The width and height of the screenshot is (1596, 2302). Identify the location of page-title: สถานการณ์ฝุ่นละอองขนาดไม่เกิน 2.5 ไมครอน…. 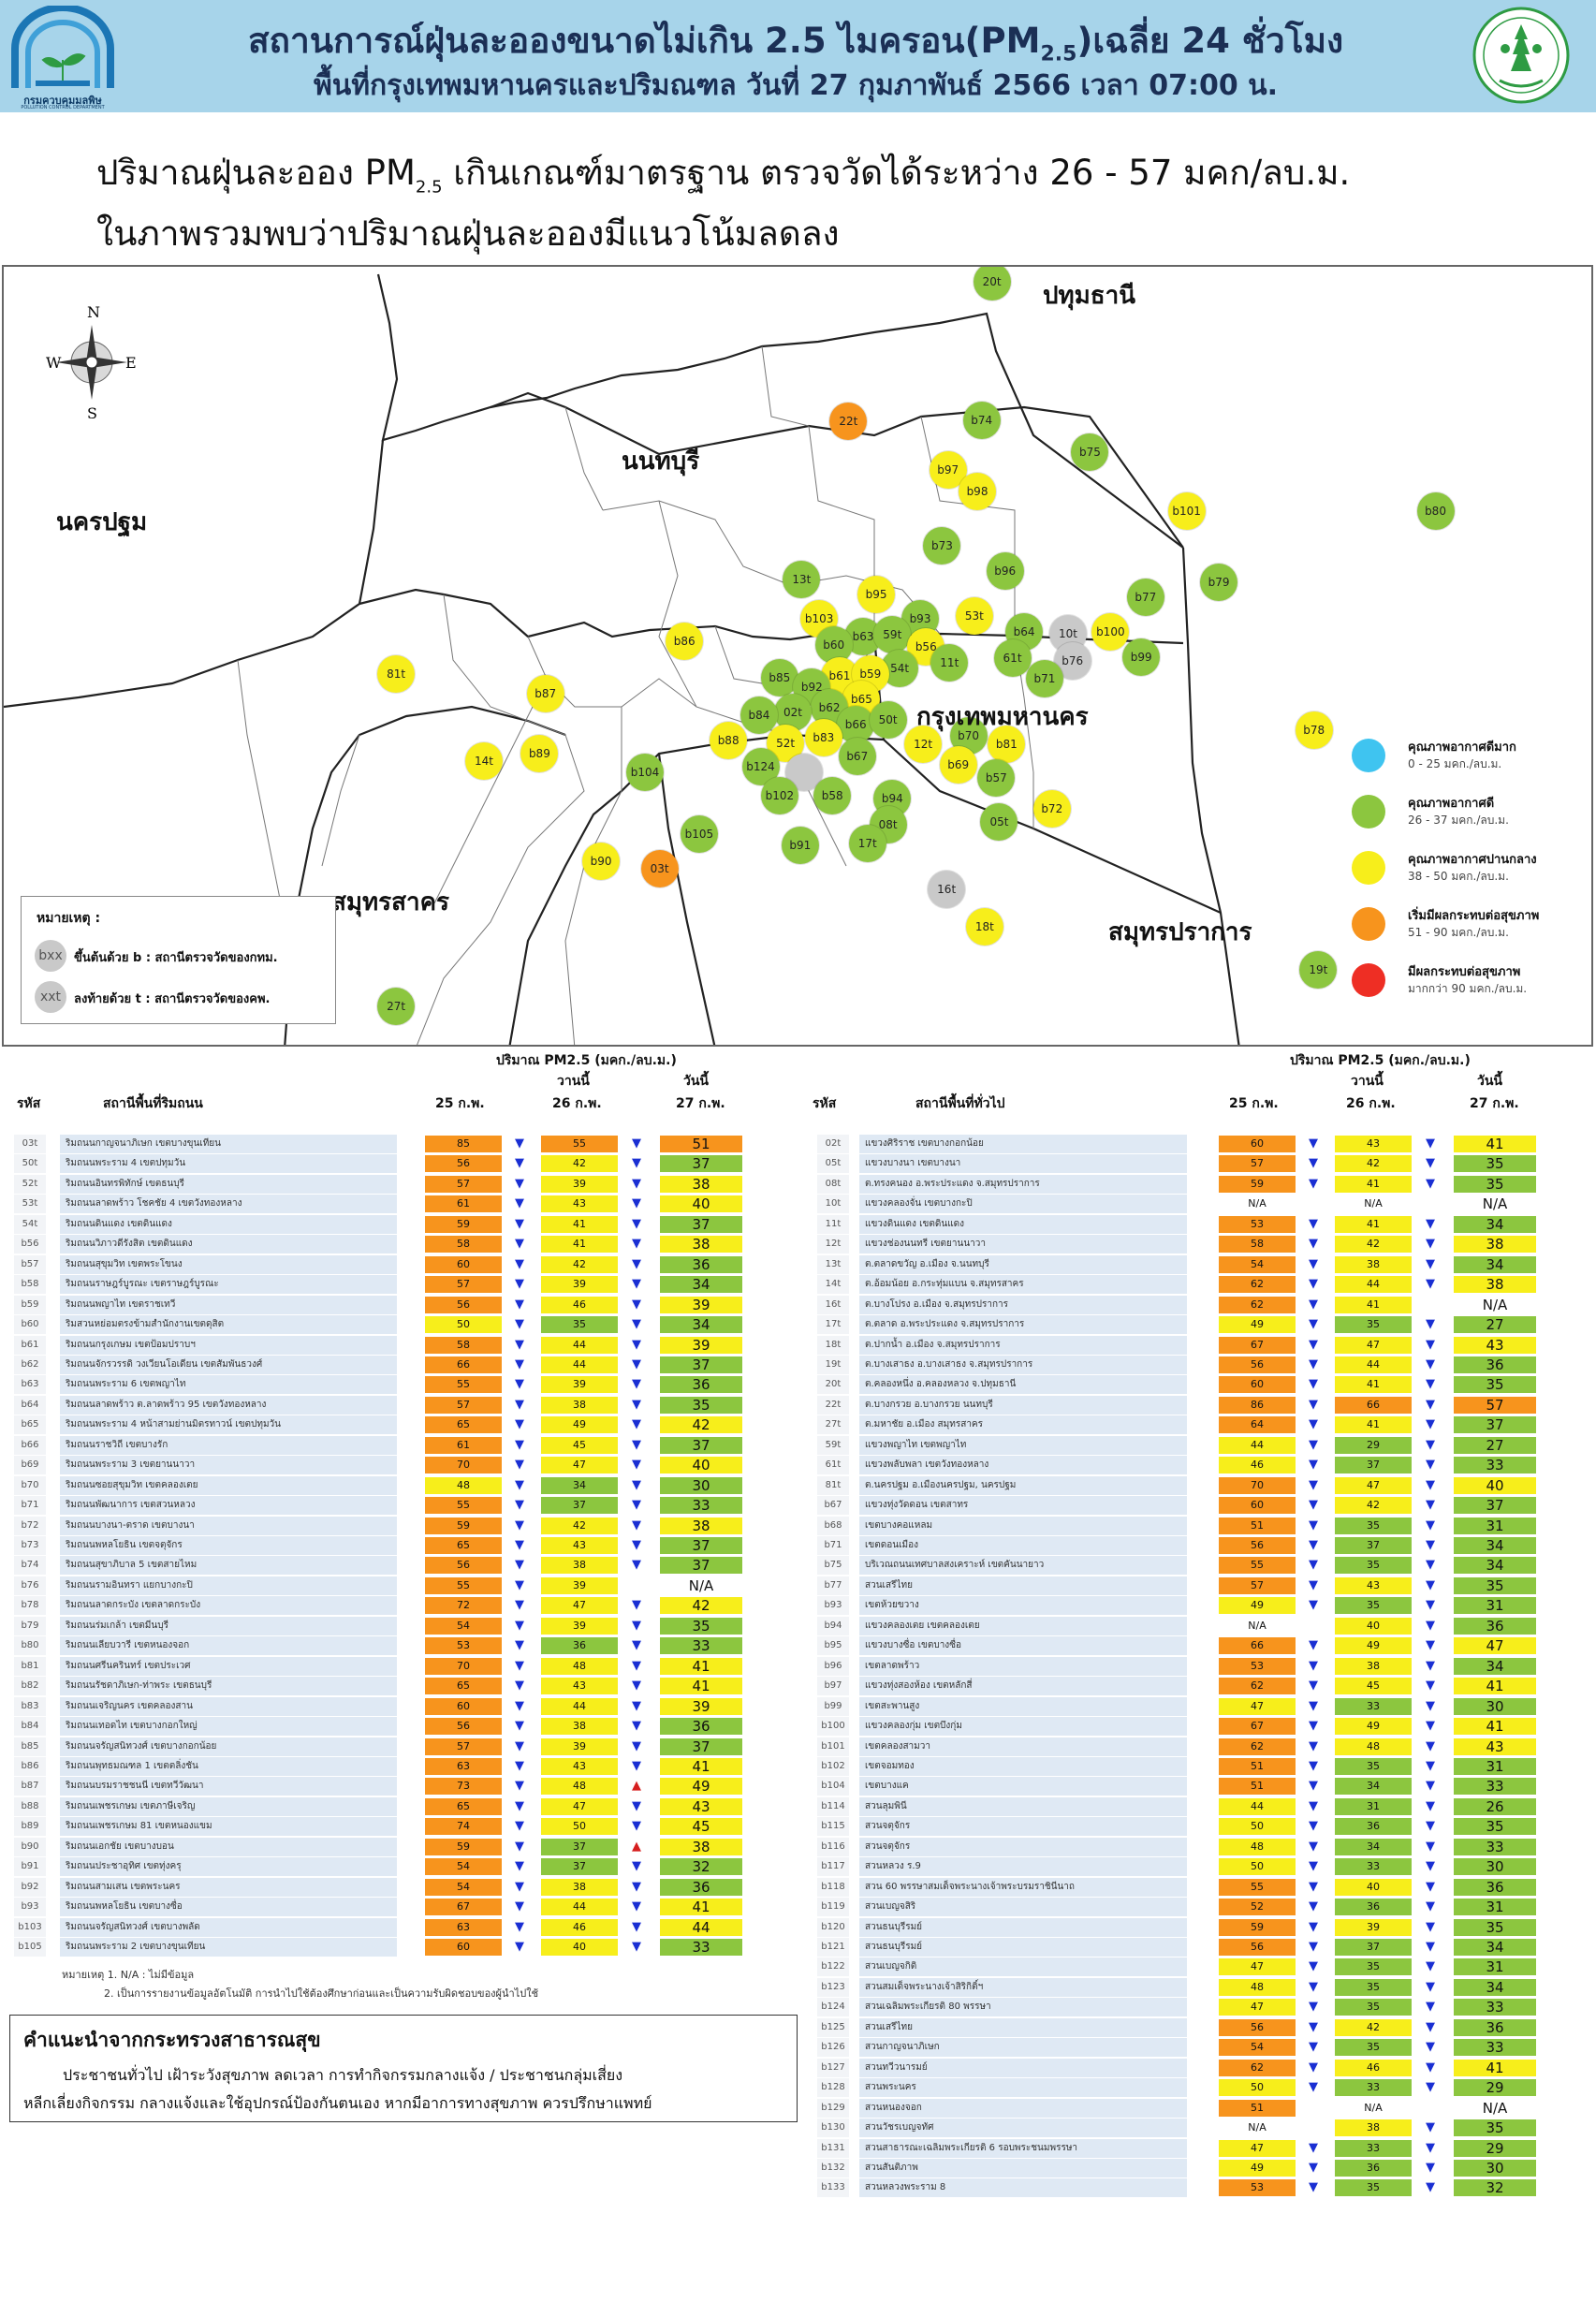
(795, 40).